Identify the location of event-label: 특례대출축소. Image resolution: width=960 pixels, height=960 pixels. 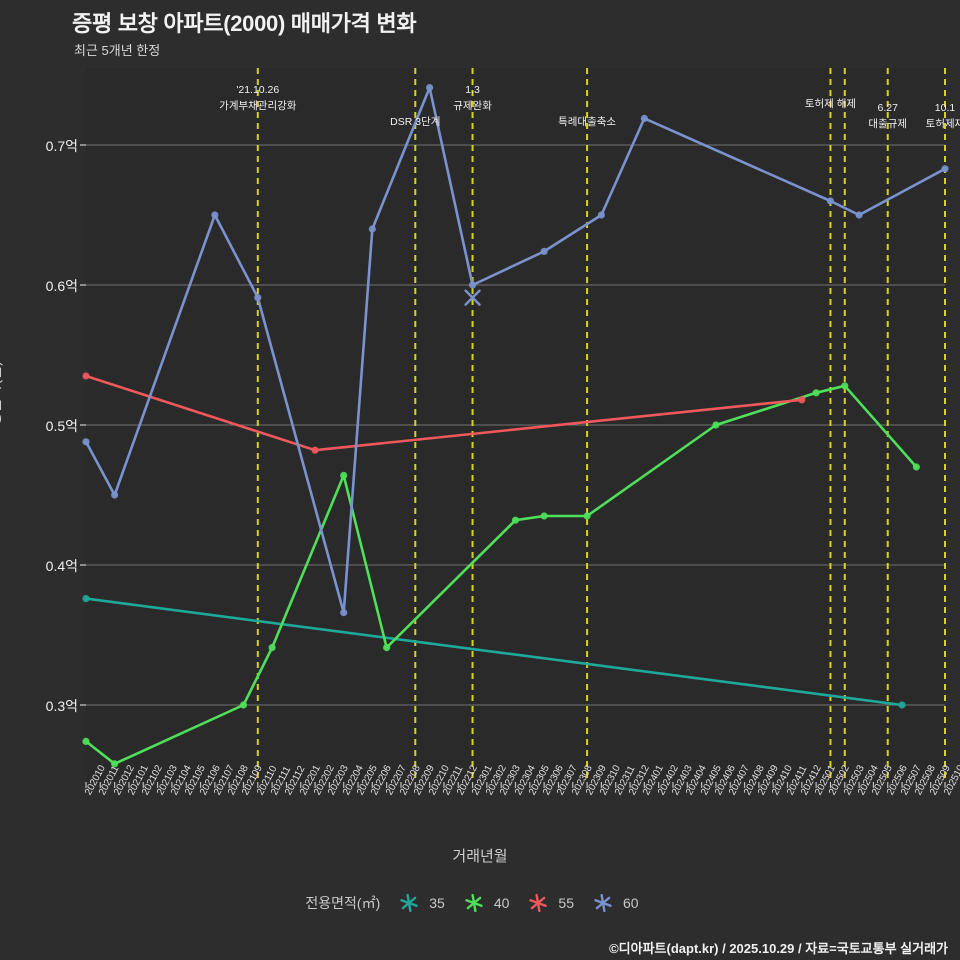
(587, 120).